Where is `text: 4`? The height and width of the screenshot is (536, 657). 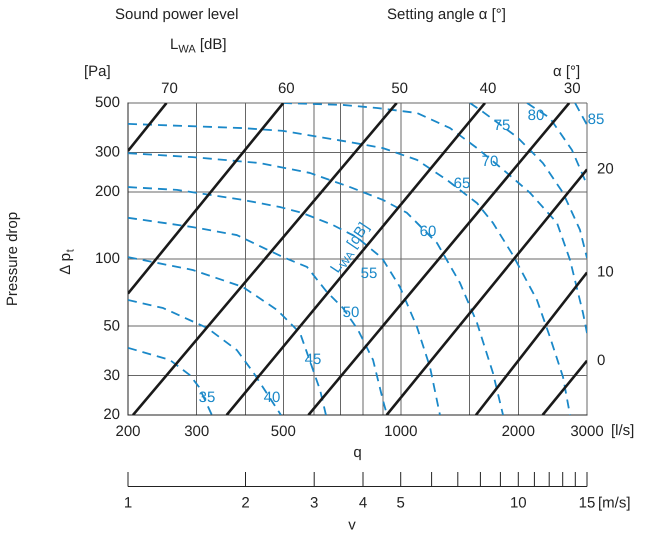
text: 4 is located at coordinates (363, 503).